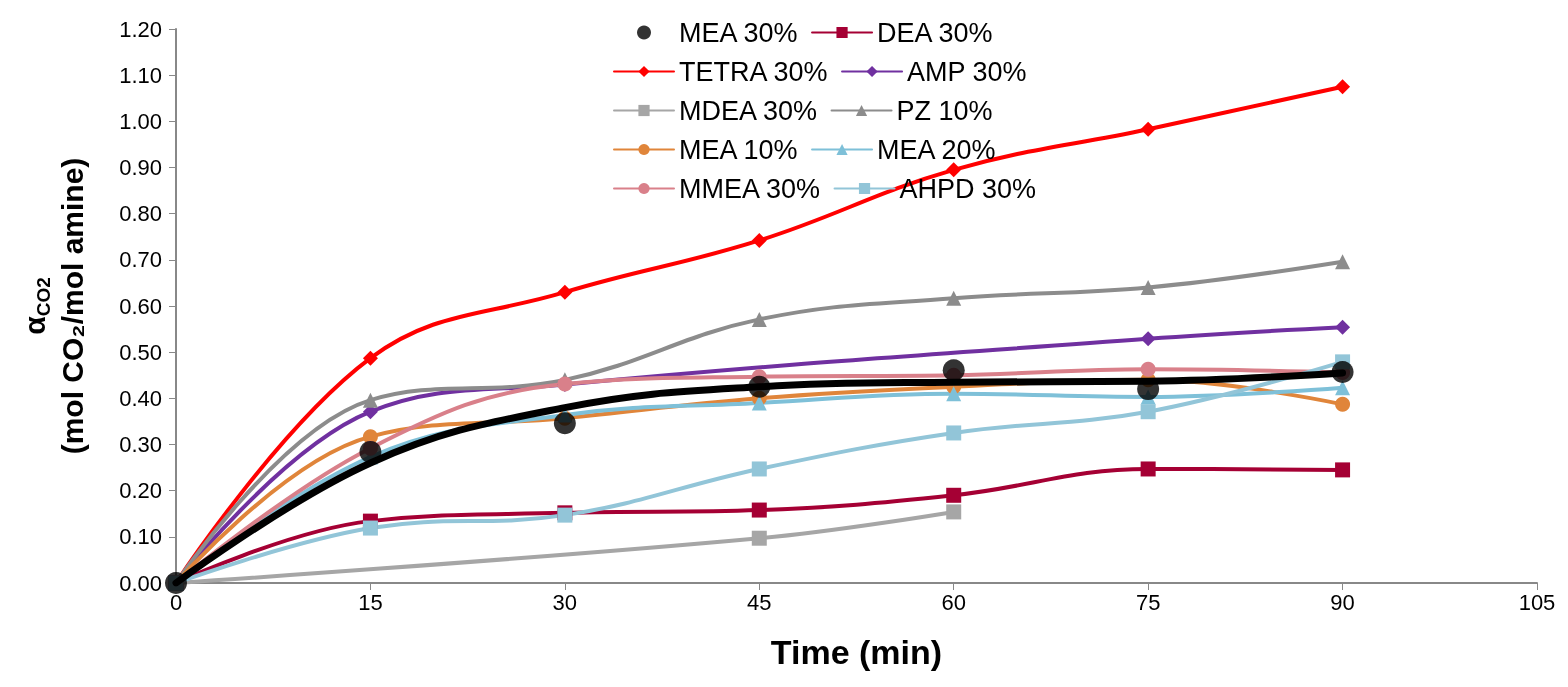 This screenshot has width=1568, height=687. I want to click on legend-label: MEA 30%, so click(738, 32).